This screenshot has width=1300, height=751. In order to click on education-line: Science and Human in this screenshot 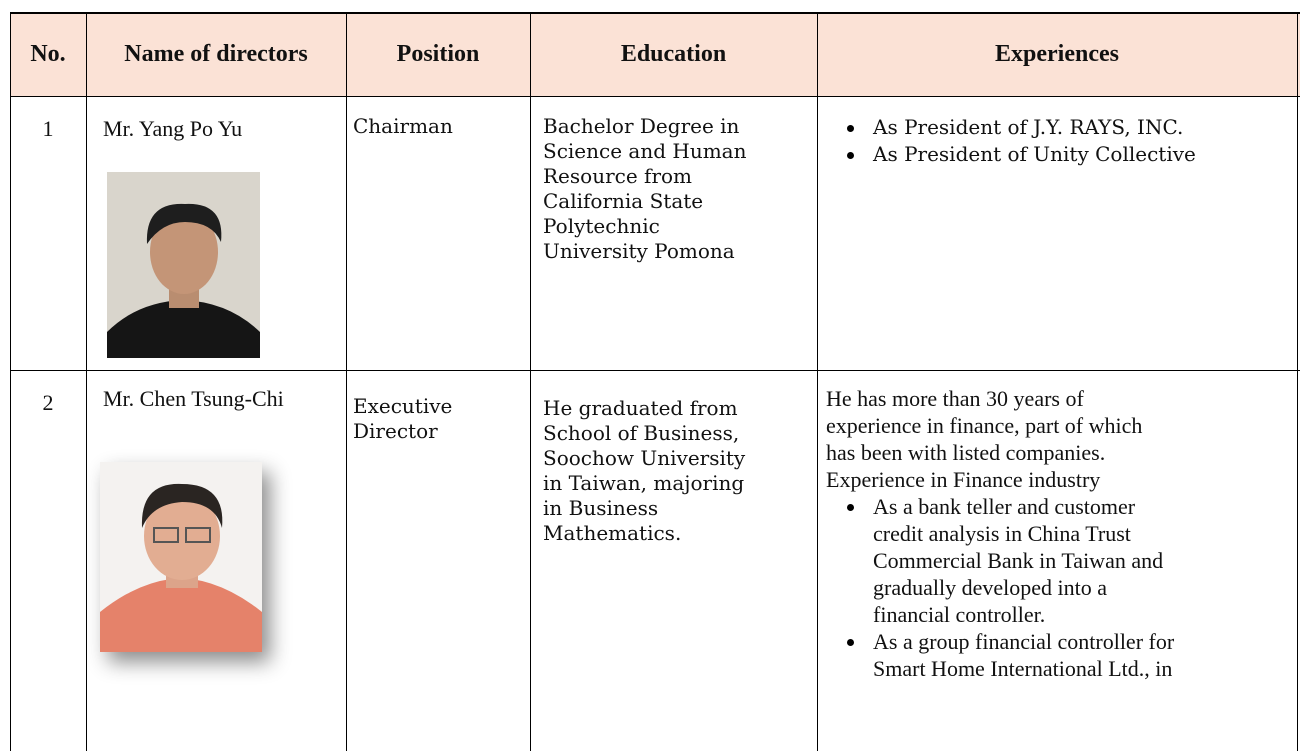, I will do `click(645, 151)`.